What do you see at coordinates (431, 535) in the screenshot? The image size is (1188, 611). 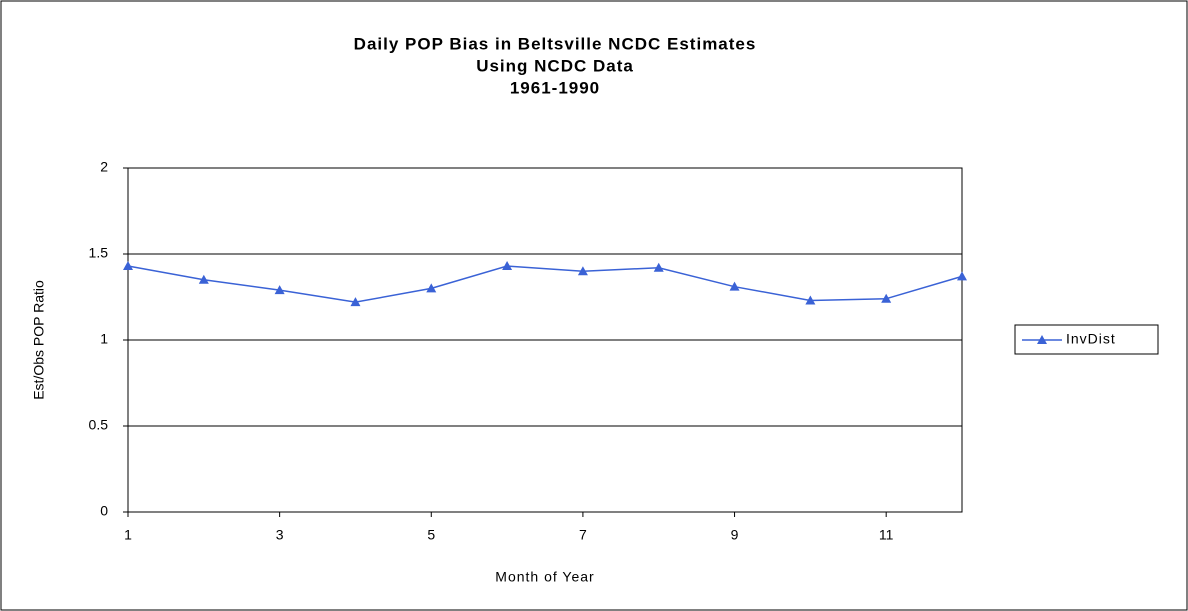 I see `x-tick-label: 5` at bounding box center [431, 535].